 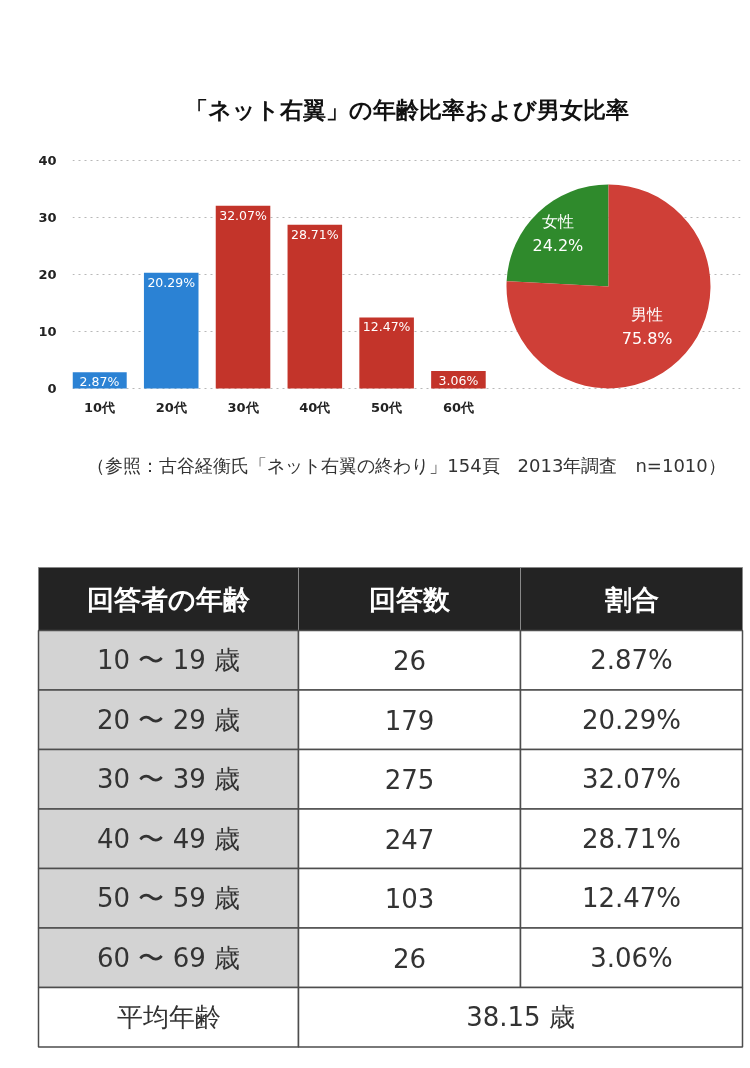 I want to click on slice-label: 男性, so click(x=647, y=315).